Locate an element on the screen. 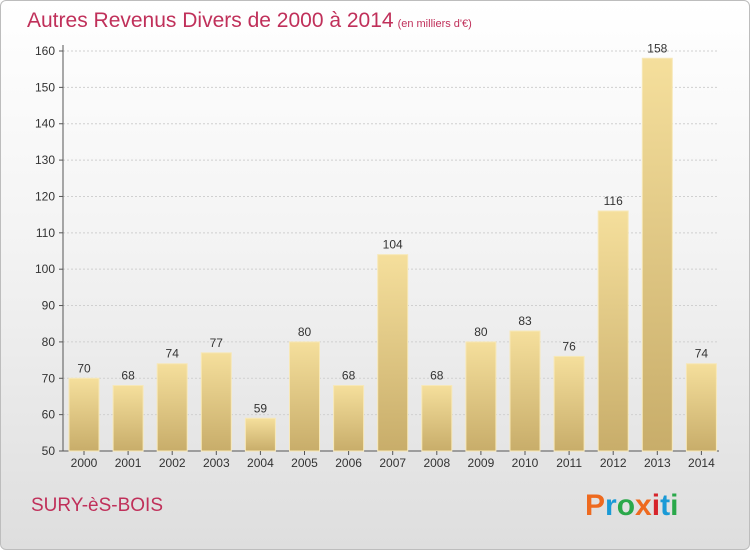  x-tick-label: 2002 is located at coordinates (172, 463).